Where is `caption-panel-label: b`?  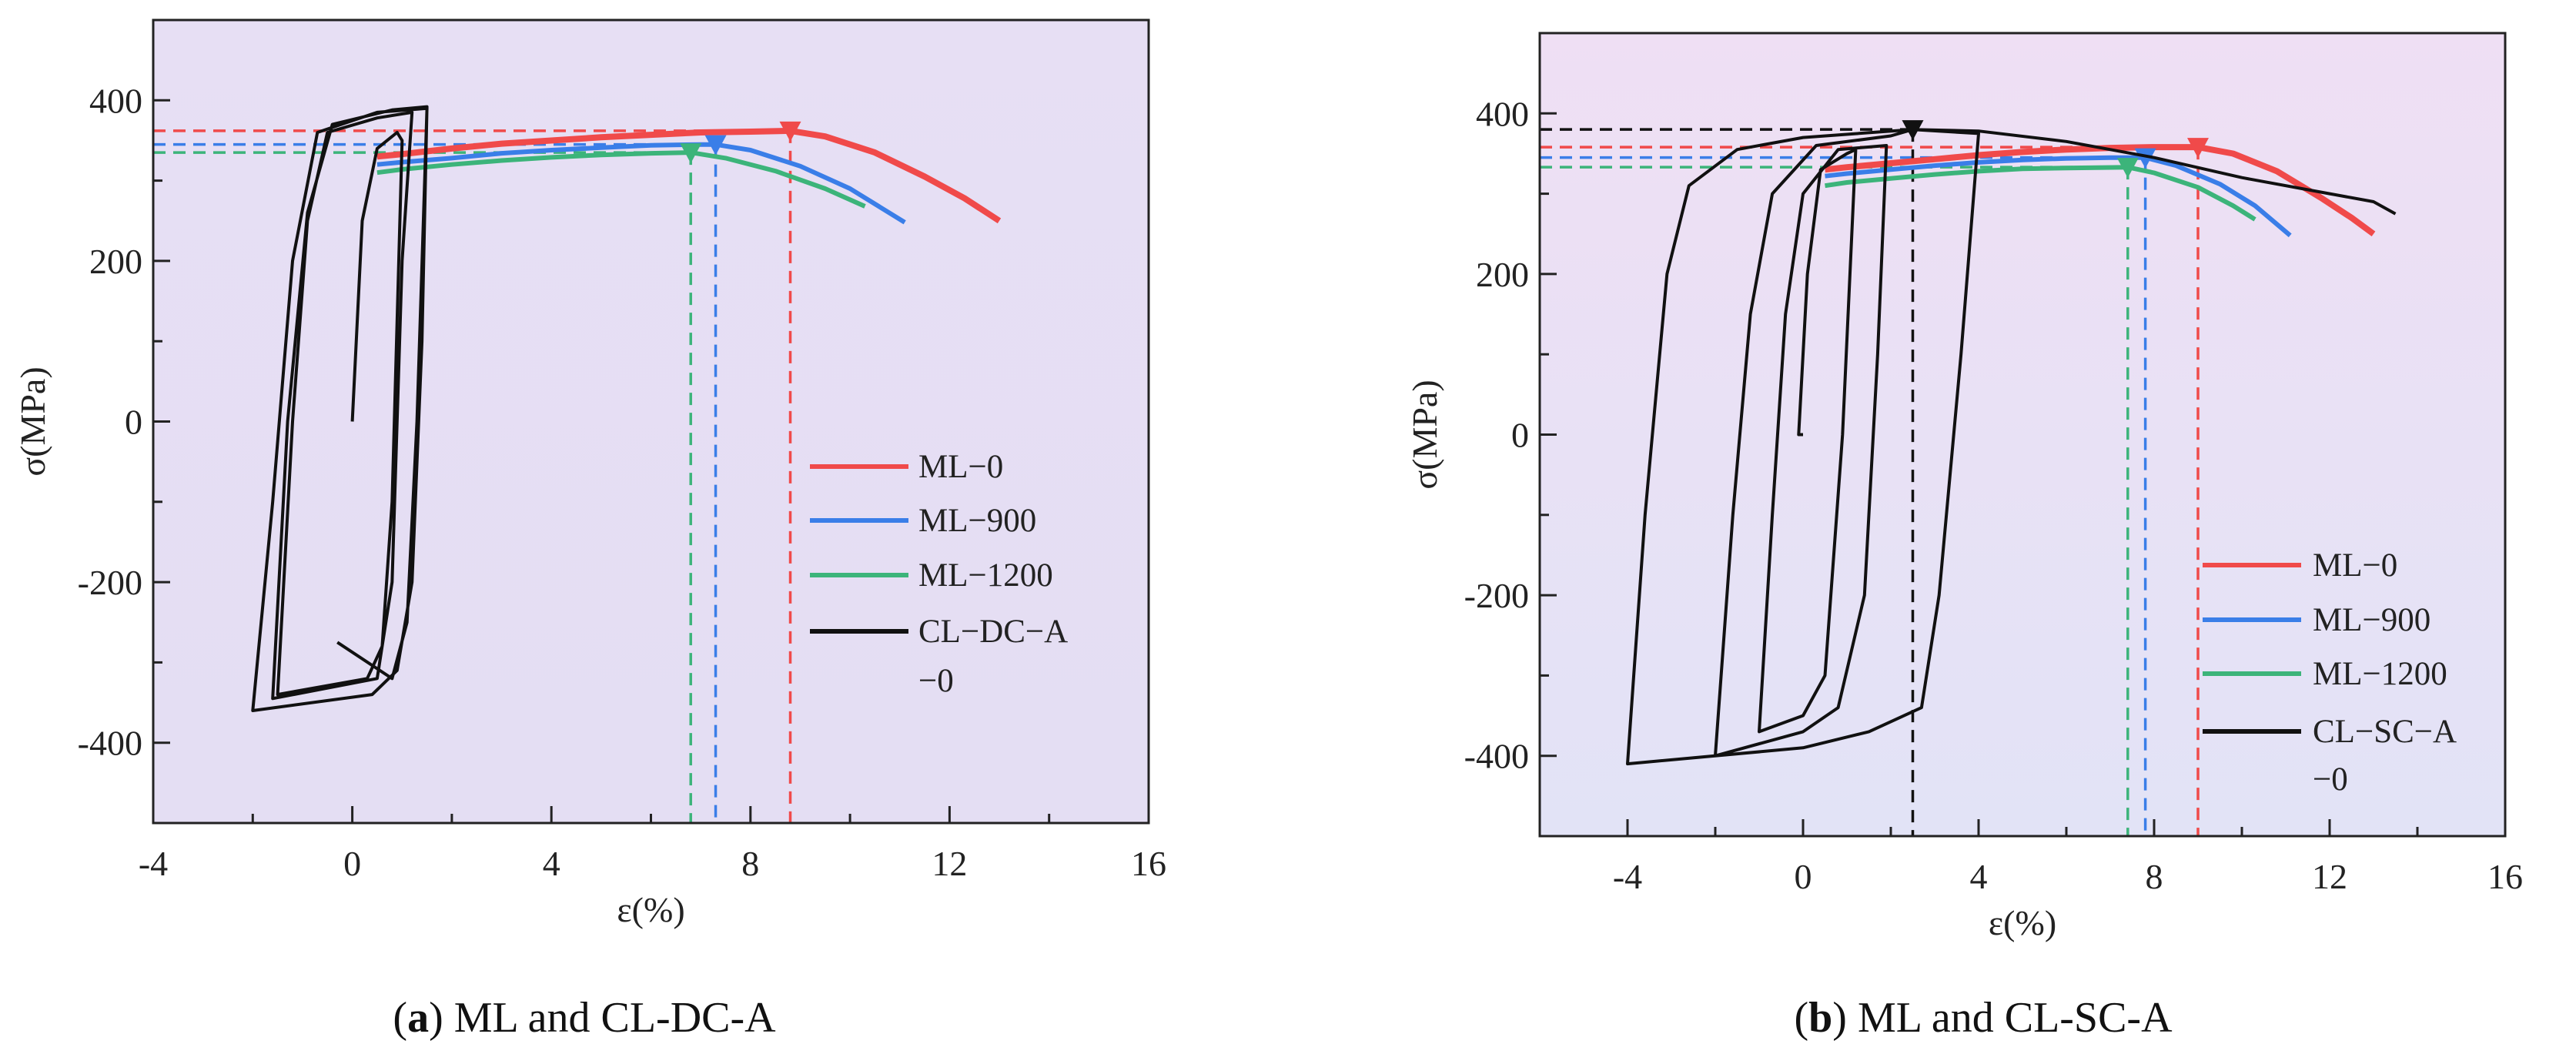 caption-panel-label: b is located at coordinates (1820, 1018).